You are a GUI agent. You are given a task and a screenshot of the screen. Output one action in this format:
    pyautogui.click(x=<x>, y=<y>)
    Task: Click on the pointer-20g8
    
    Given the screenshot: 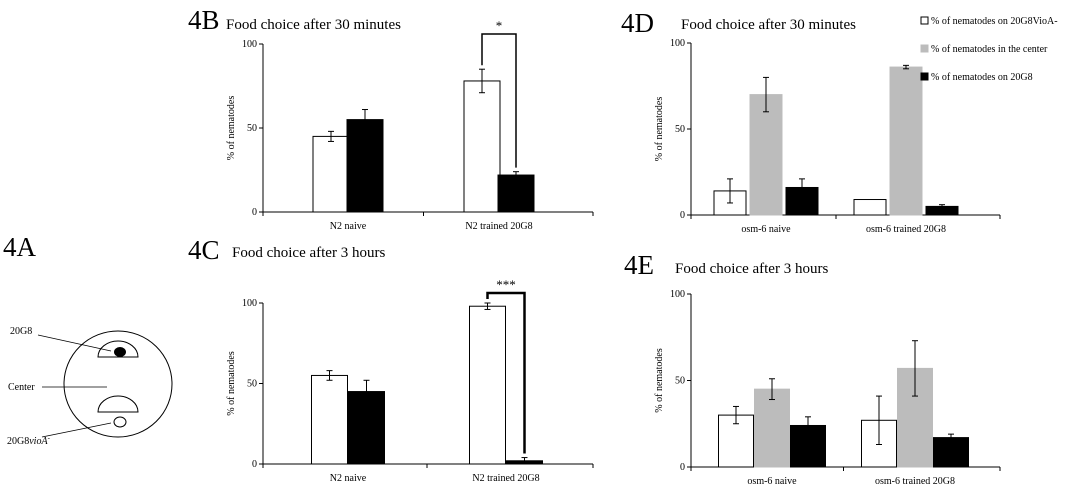 What is the action you would take?
    pyautogui.click(x=74, y=343)
    